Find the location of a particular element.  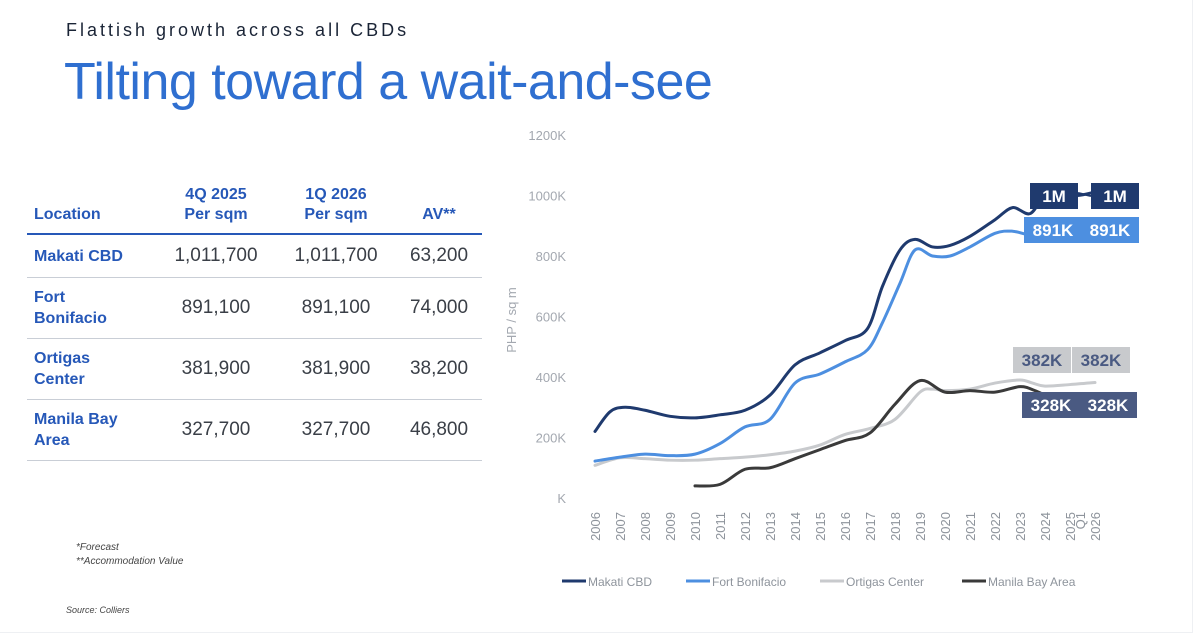

row-av: 46,800 is located at coordinates (439, 430).